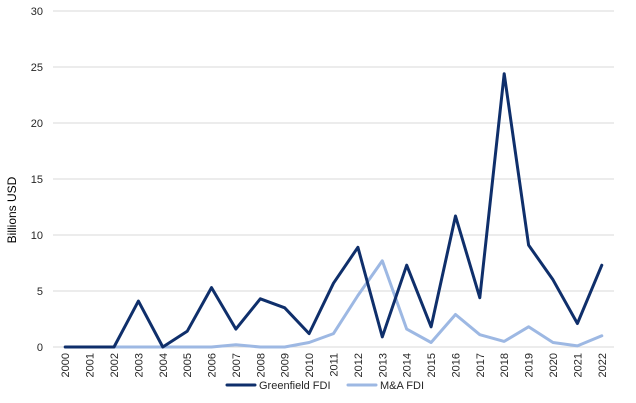 The height and width of the screenshot is (403, 636). I want to click on x-tick-label: 2000, so click(66, 365).